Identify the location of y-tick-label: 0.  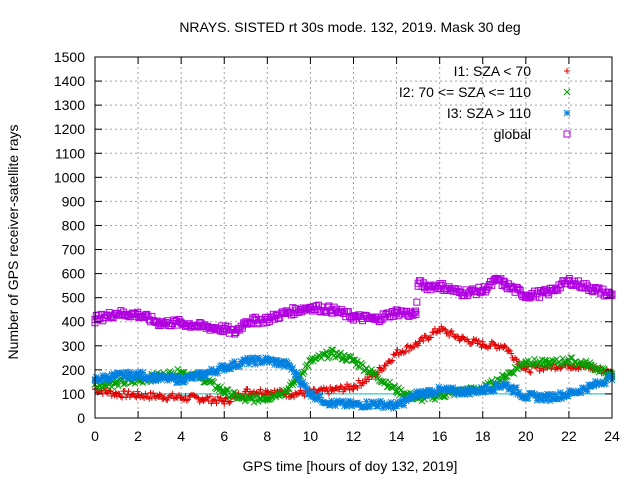
(81, 418).